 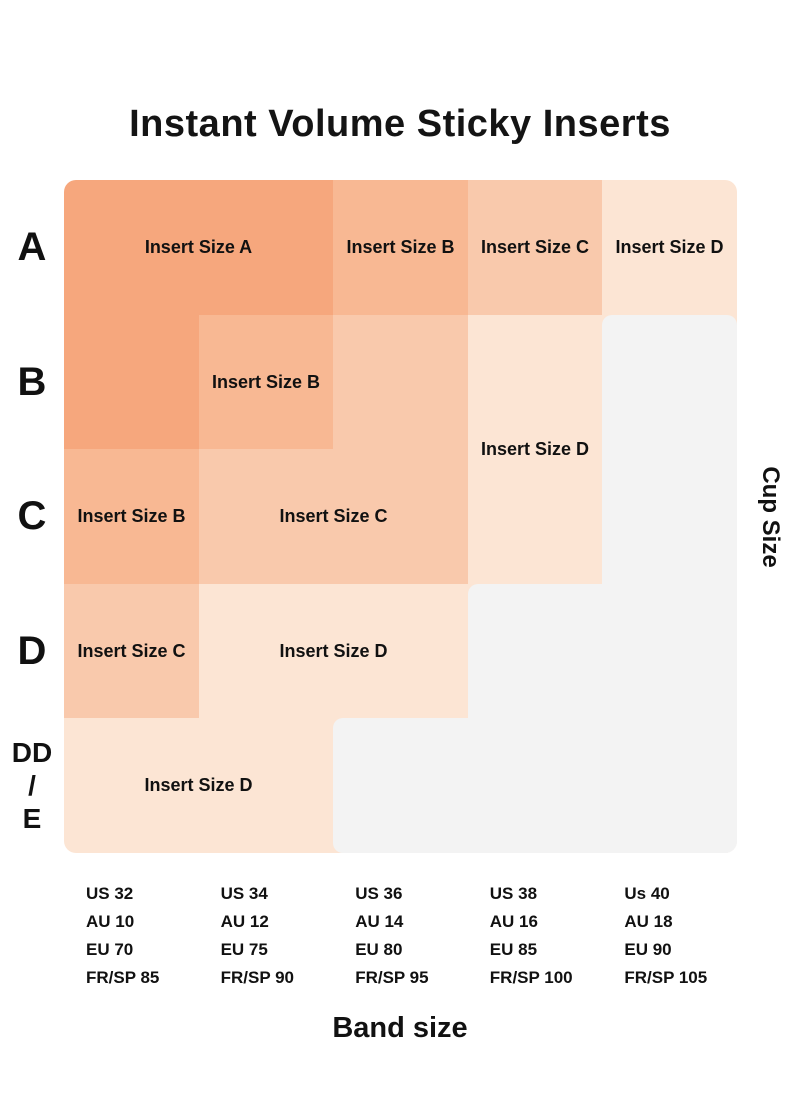 I want to click on band-size-column: Us 40 AU 18 EU 90 FR/SP 105, so click(x=669, y=936).